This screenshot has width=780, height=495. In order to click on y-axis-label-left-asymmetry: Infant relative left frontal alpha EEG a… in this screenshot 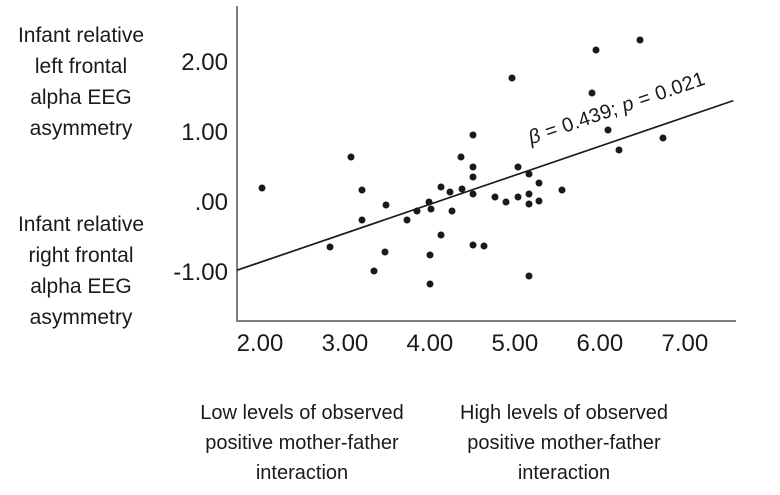, I will do `click(81, 82)`.